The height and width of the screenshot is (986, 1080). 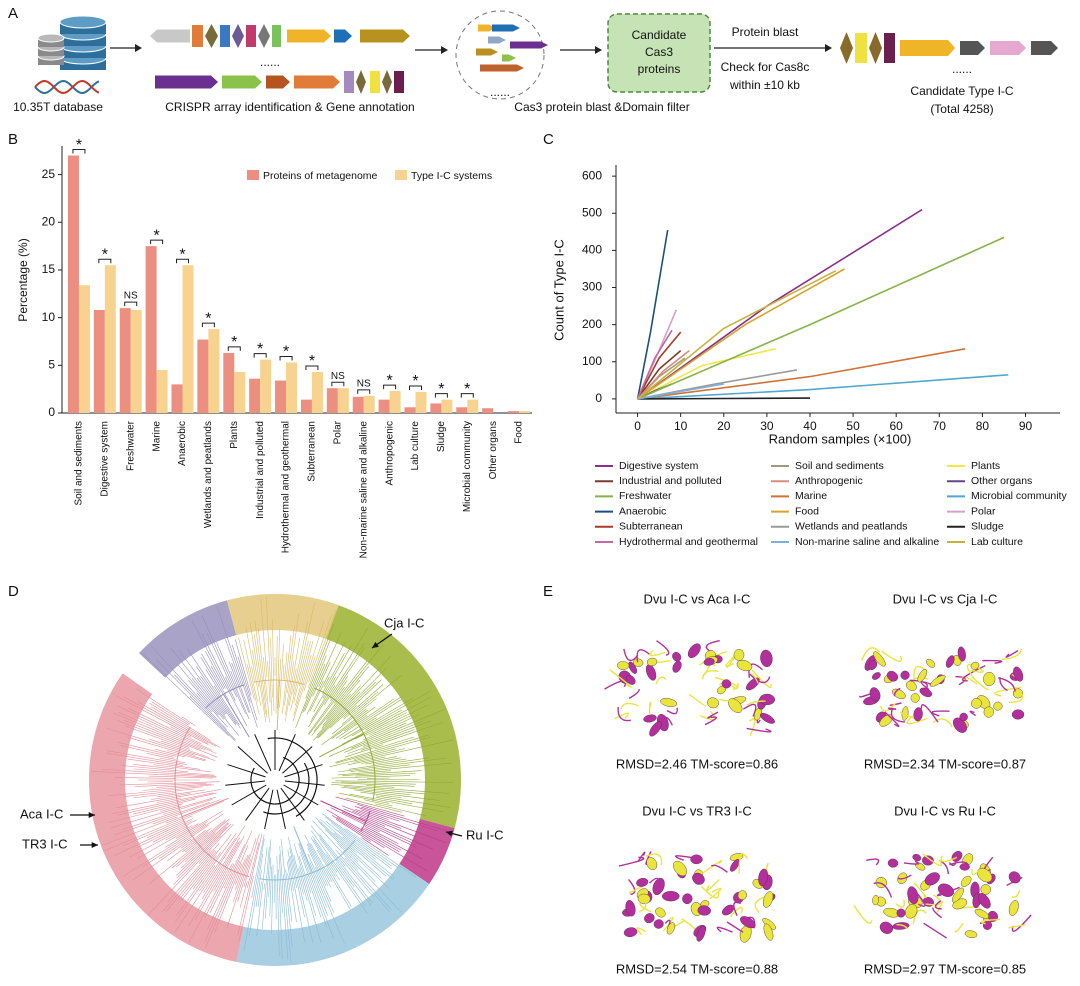 What do you see at coordinates (697, 763) in the screenshot?
I see `structure-score: RMSD=2.46 TM-score=0.86` at bounding box center [697, 763].